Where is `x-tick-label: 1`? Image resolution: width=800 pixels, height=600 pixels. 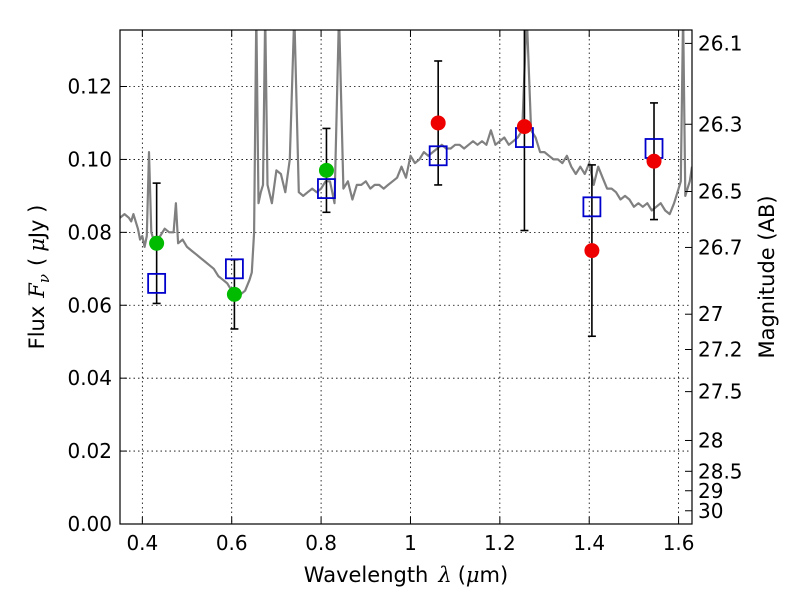
x-tick-label: 1 is located at coordinates (410, 543).